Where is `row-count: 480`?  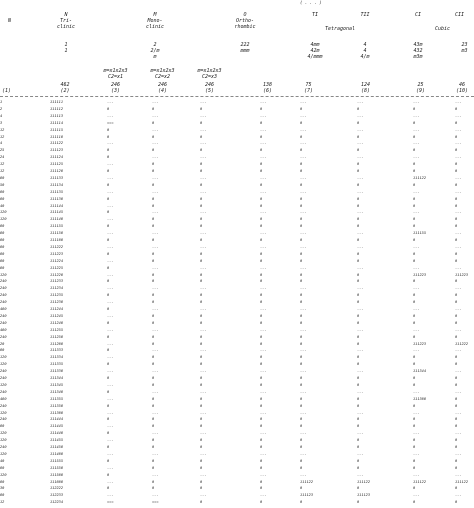
row-count: 480 is located at coordinates (3, 309).